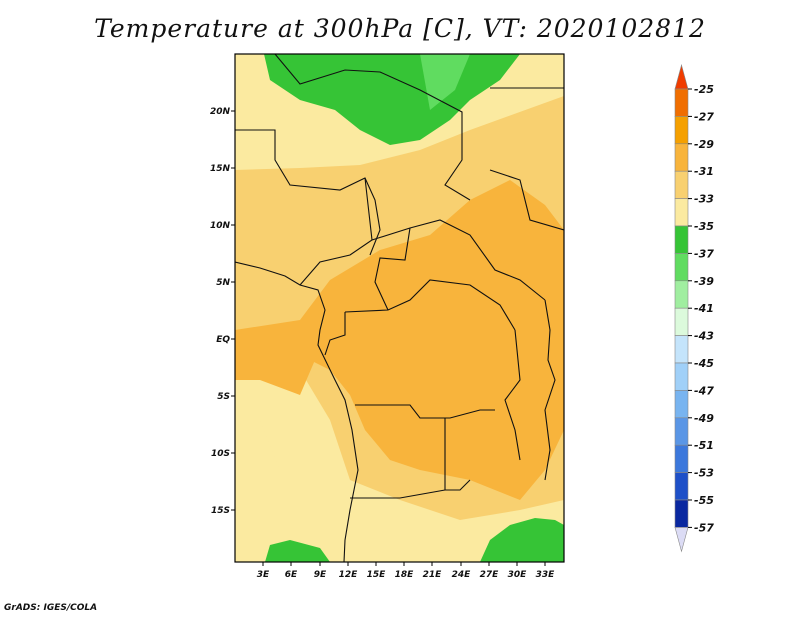 The image size is (800, 618). What do you see at coordinates (220, 511) in the screenshot?
I see `lat-label: 15S` at bounding box center [220, 511].